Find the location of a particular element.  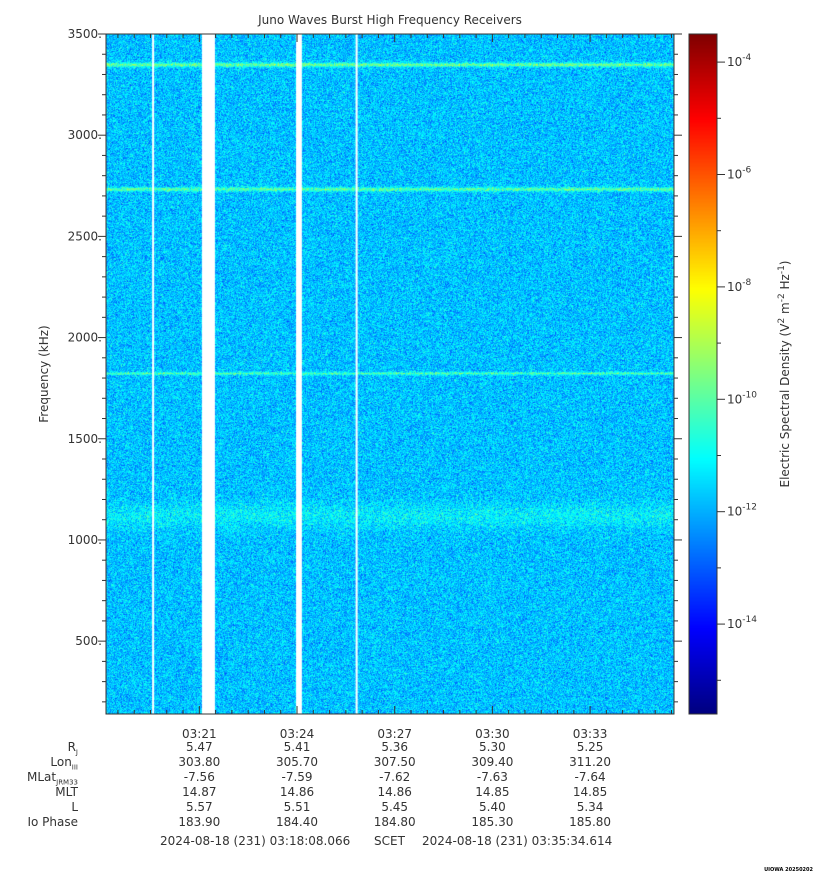

colorbar-axis: 10⁻⁴ 10⁻⁶ 10⁻⁸ 10⁻¹⁰ 10⁻¹² 10⁻¹⁴ is located at coordinates (737, 367).